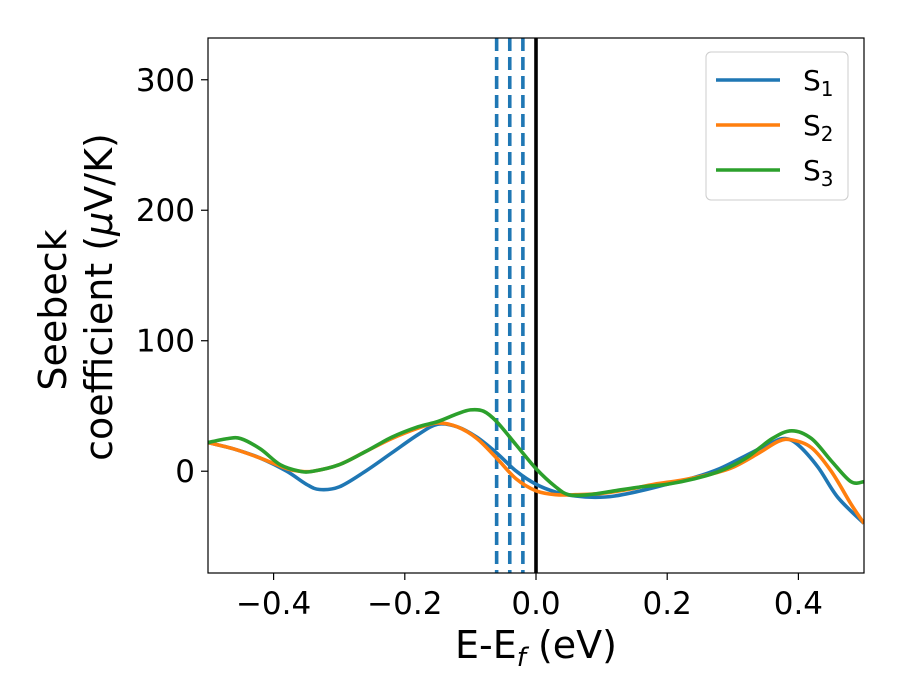 The image size is (900, 700). I want to click on x-tick-label: 0.0, so click(535, 604).